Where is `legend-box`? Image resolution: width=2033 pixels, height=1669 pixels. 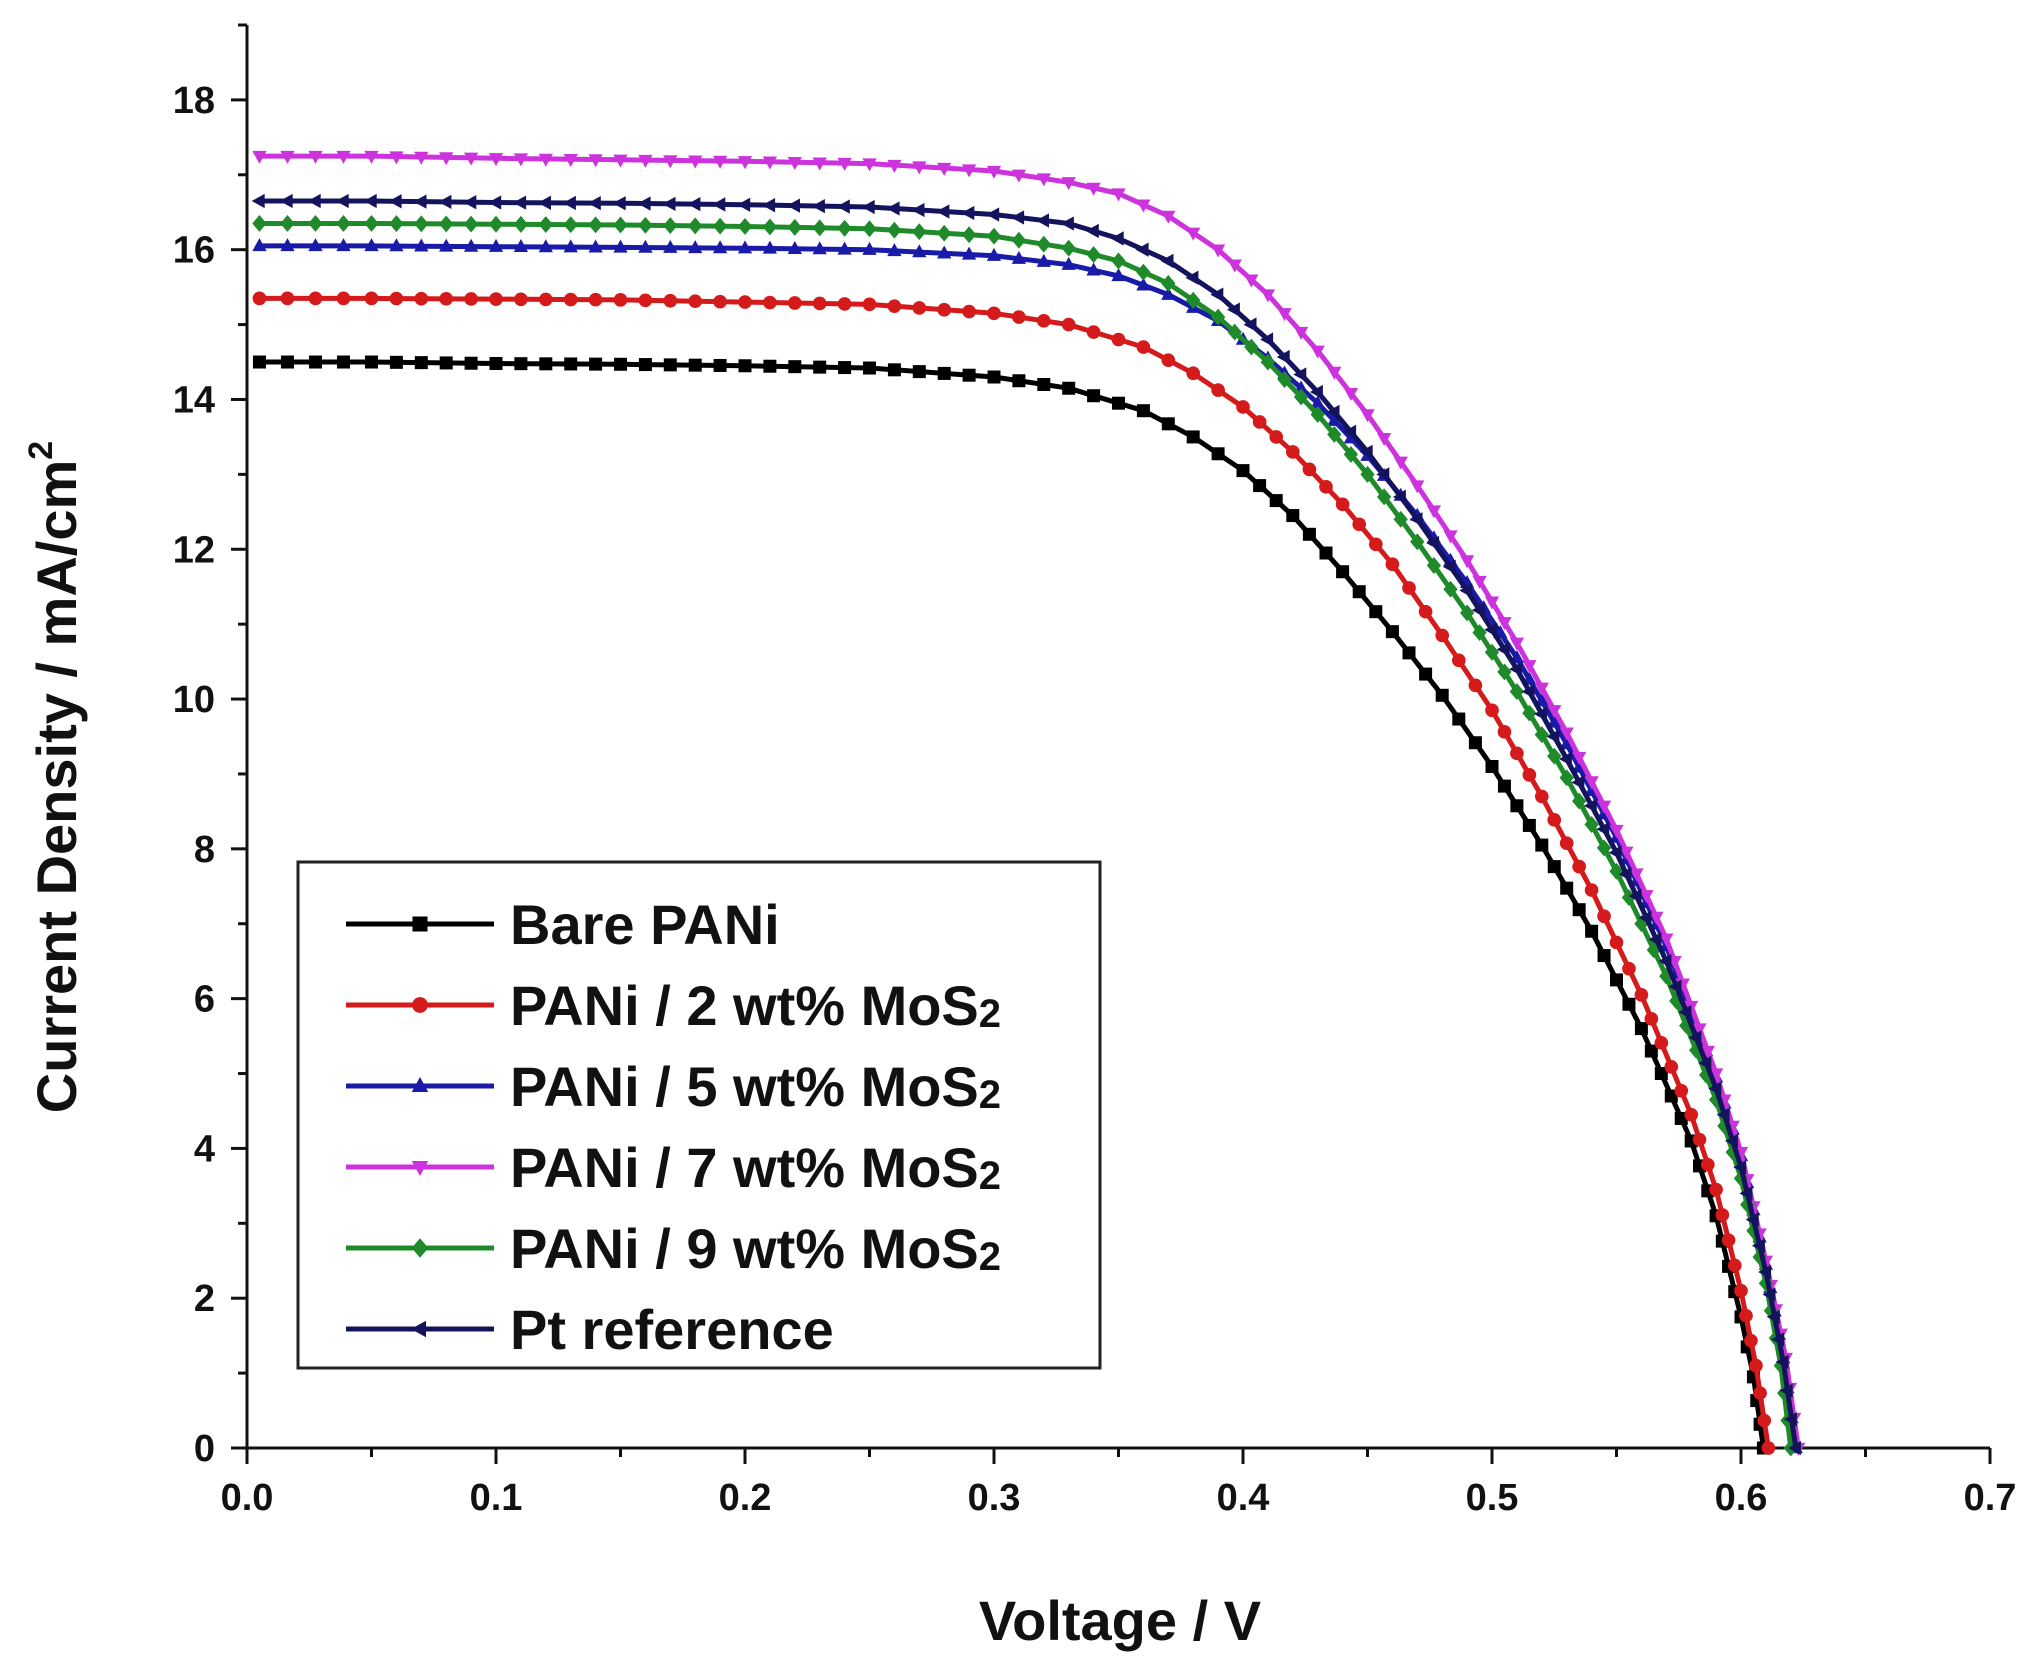
legend-box is located at coordinates (699, 1115).